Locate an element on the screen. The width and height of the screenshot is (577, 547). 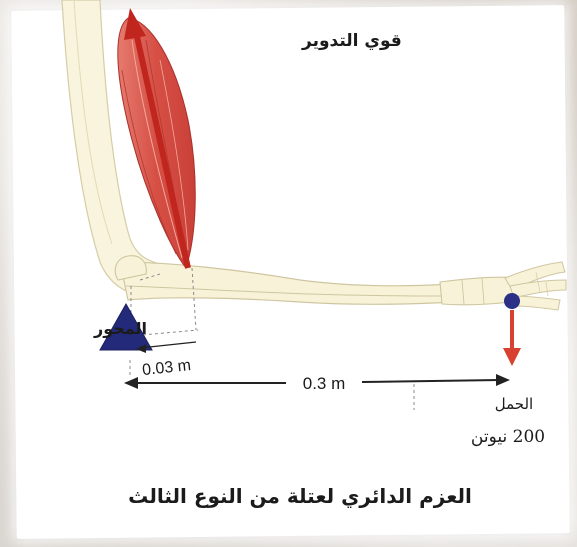
forearm-bones is located at coordinates (283, 280).